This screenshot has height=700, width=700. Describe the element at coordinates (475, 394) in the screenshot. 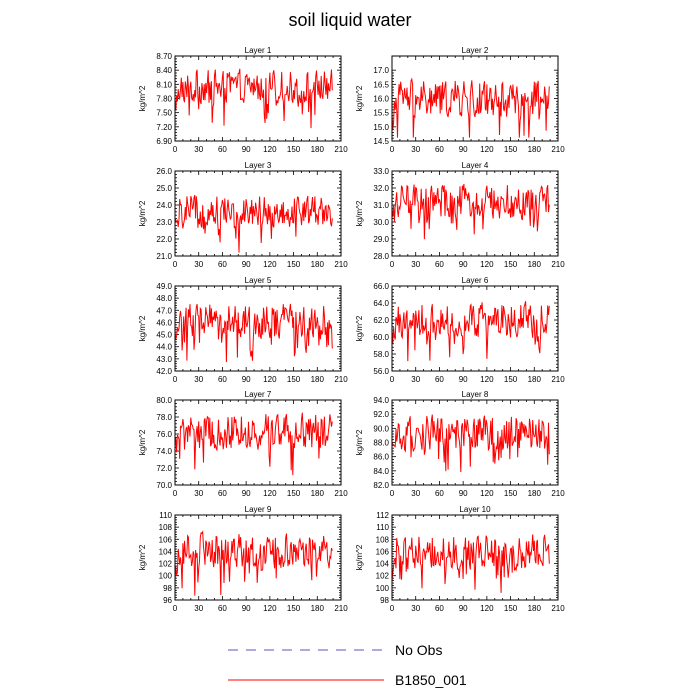

I see `panel-title: Layer 8` at that location.